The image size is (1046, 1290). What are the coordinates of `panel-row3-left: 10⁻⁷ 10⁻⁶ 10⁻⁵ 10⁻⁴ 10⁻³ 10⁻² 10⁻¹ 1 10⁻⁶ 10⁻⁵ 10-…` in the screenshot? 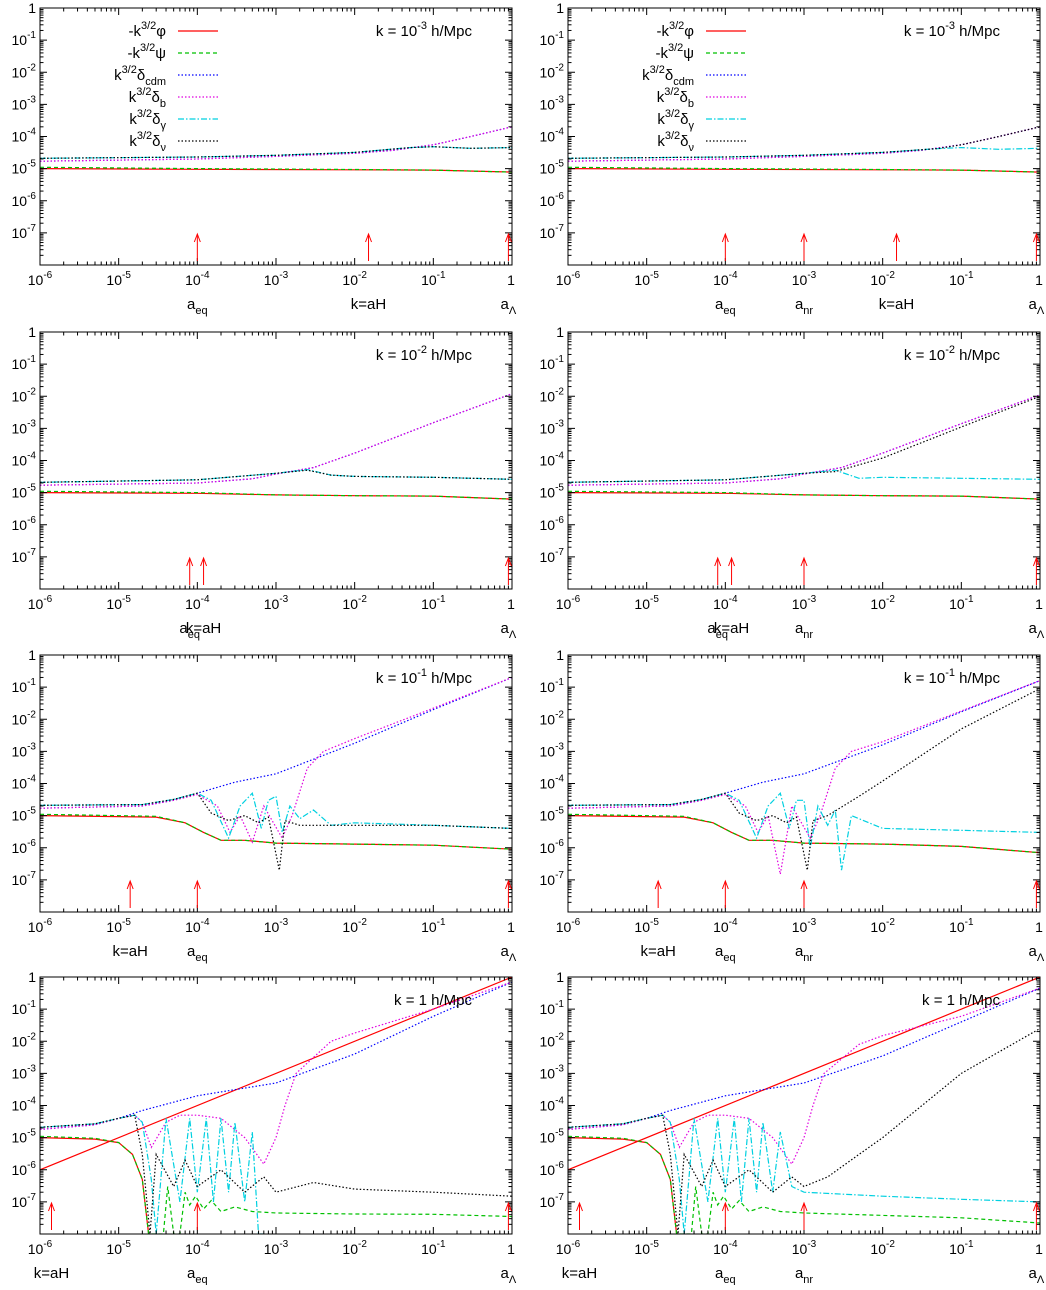 It's located at (264, 805).